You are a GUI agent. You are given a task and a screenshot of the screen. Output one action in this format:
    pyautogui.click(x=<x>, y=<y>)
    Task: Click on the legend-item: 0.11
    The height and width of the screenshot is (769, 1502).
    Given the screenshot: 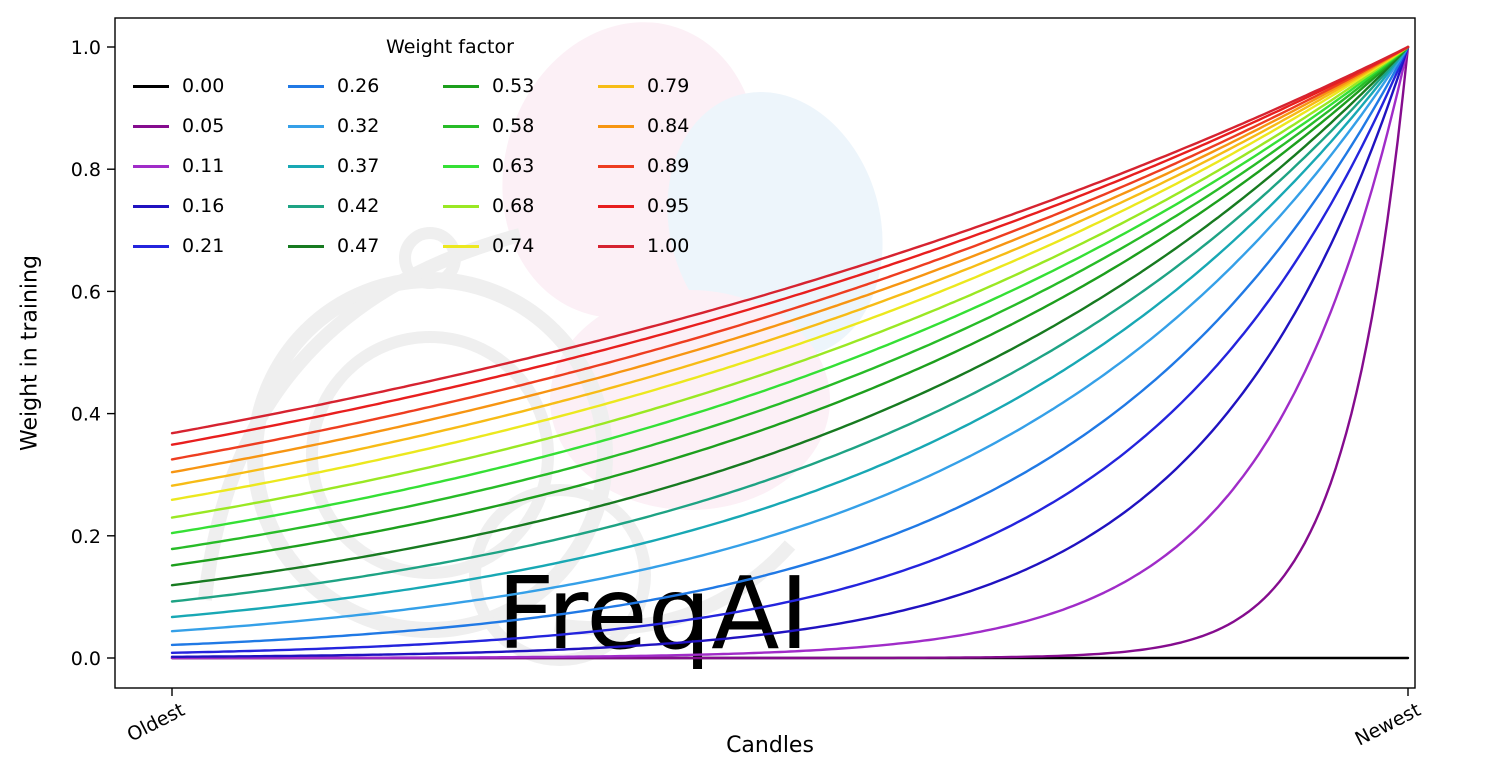 What is the action you would take?
    pyautogui.click(x=179, y=166)
    